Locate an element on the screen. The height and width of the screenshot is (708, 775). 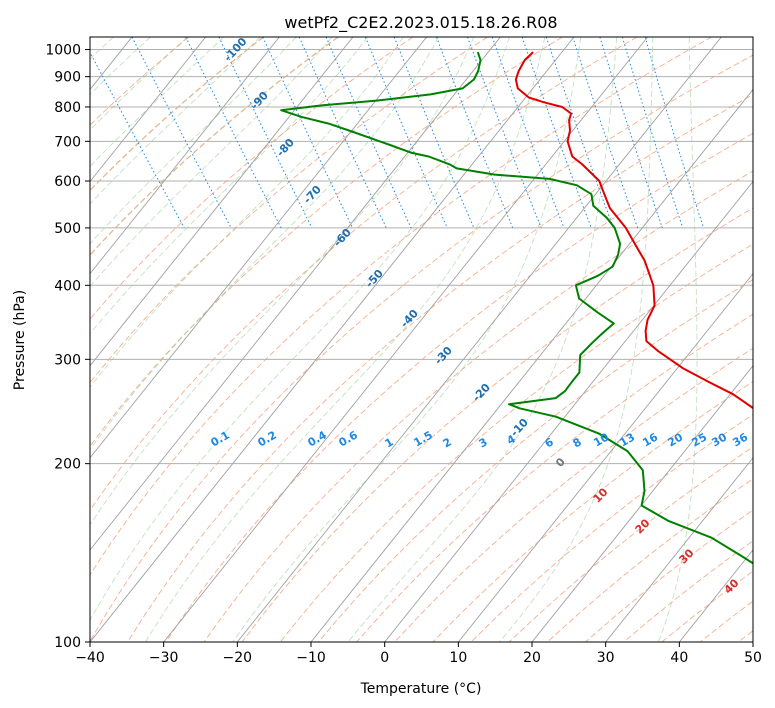
x-tick-label: −30 is located at coordinates (164, 658).